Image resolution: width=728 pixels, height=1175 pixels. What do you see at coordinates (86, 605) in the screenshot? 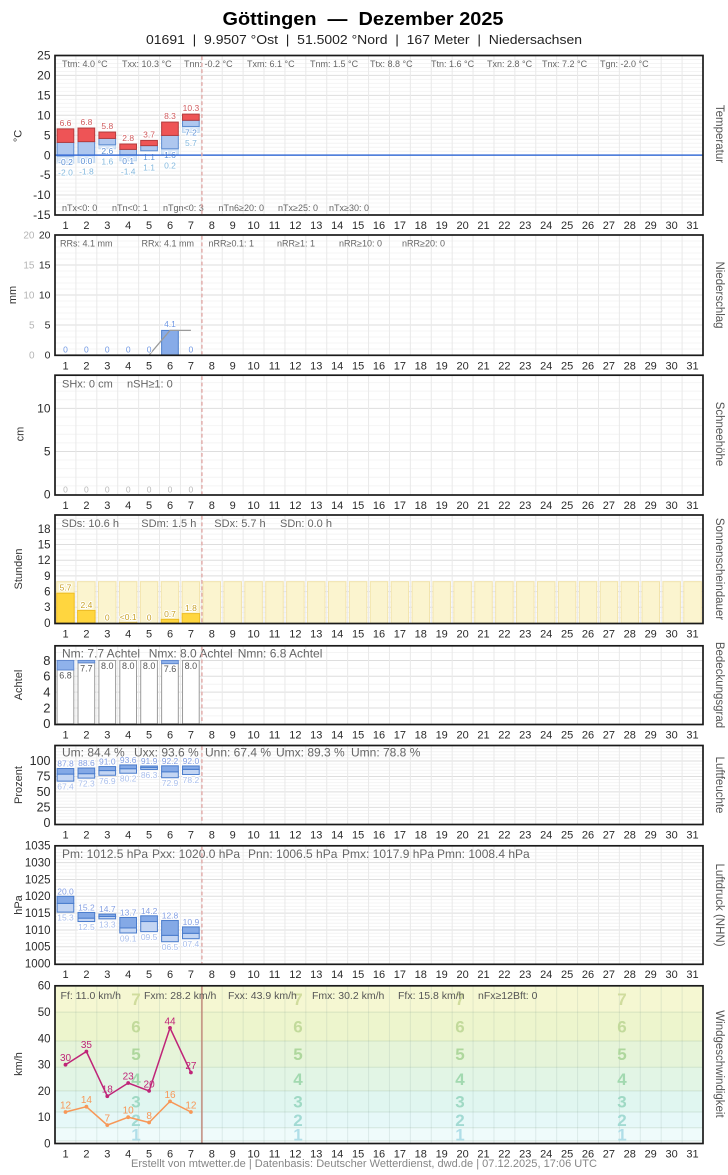
I see `svg-text: 2.4` at bounding box center [86, 605].